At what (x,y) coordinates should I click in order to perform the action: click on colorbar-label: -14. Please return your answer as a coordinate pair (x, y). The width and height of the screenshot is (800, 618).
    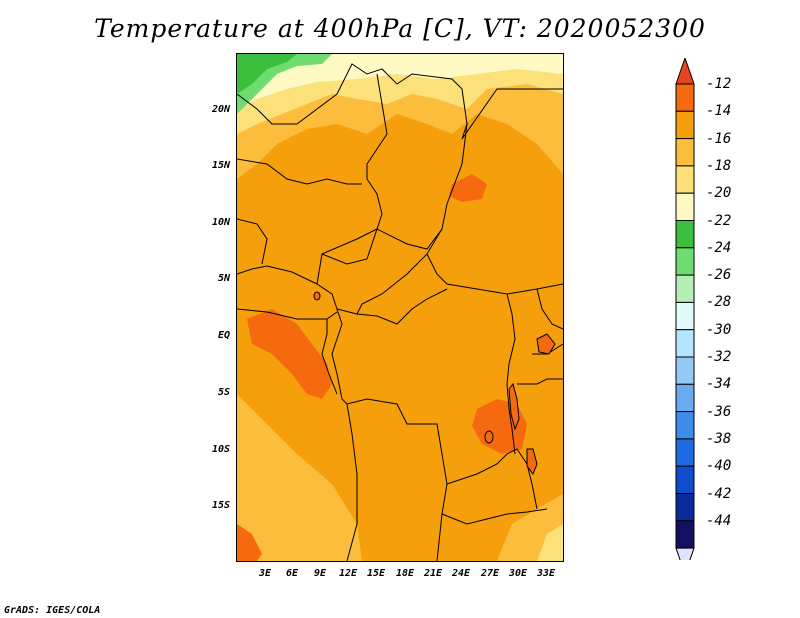
    Looking at the image, I should click on (719, 111).